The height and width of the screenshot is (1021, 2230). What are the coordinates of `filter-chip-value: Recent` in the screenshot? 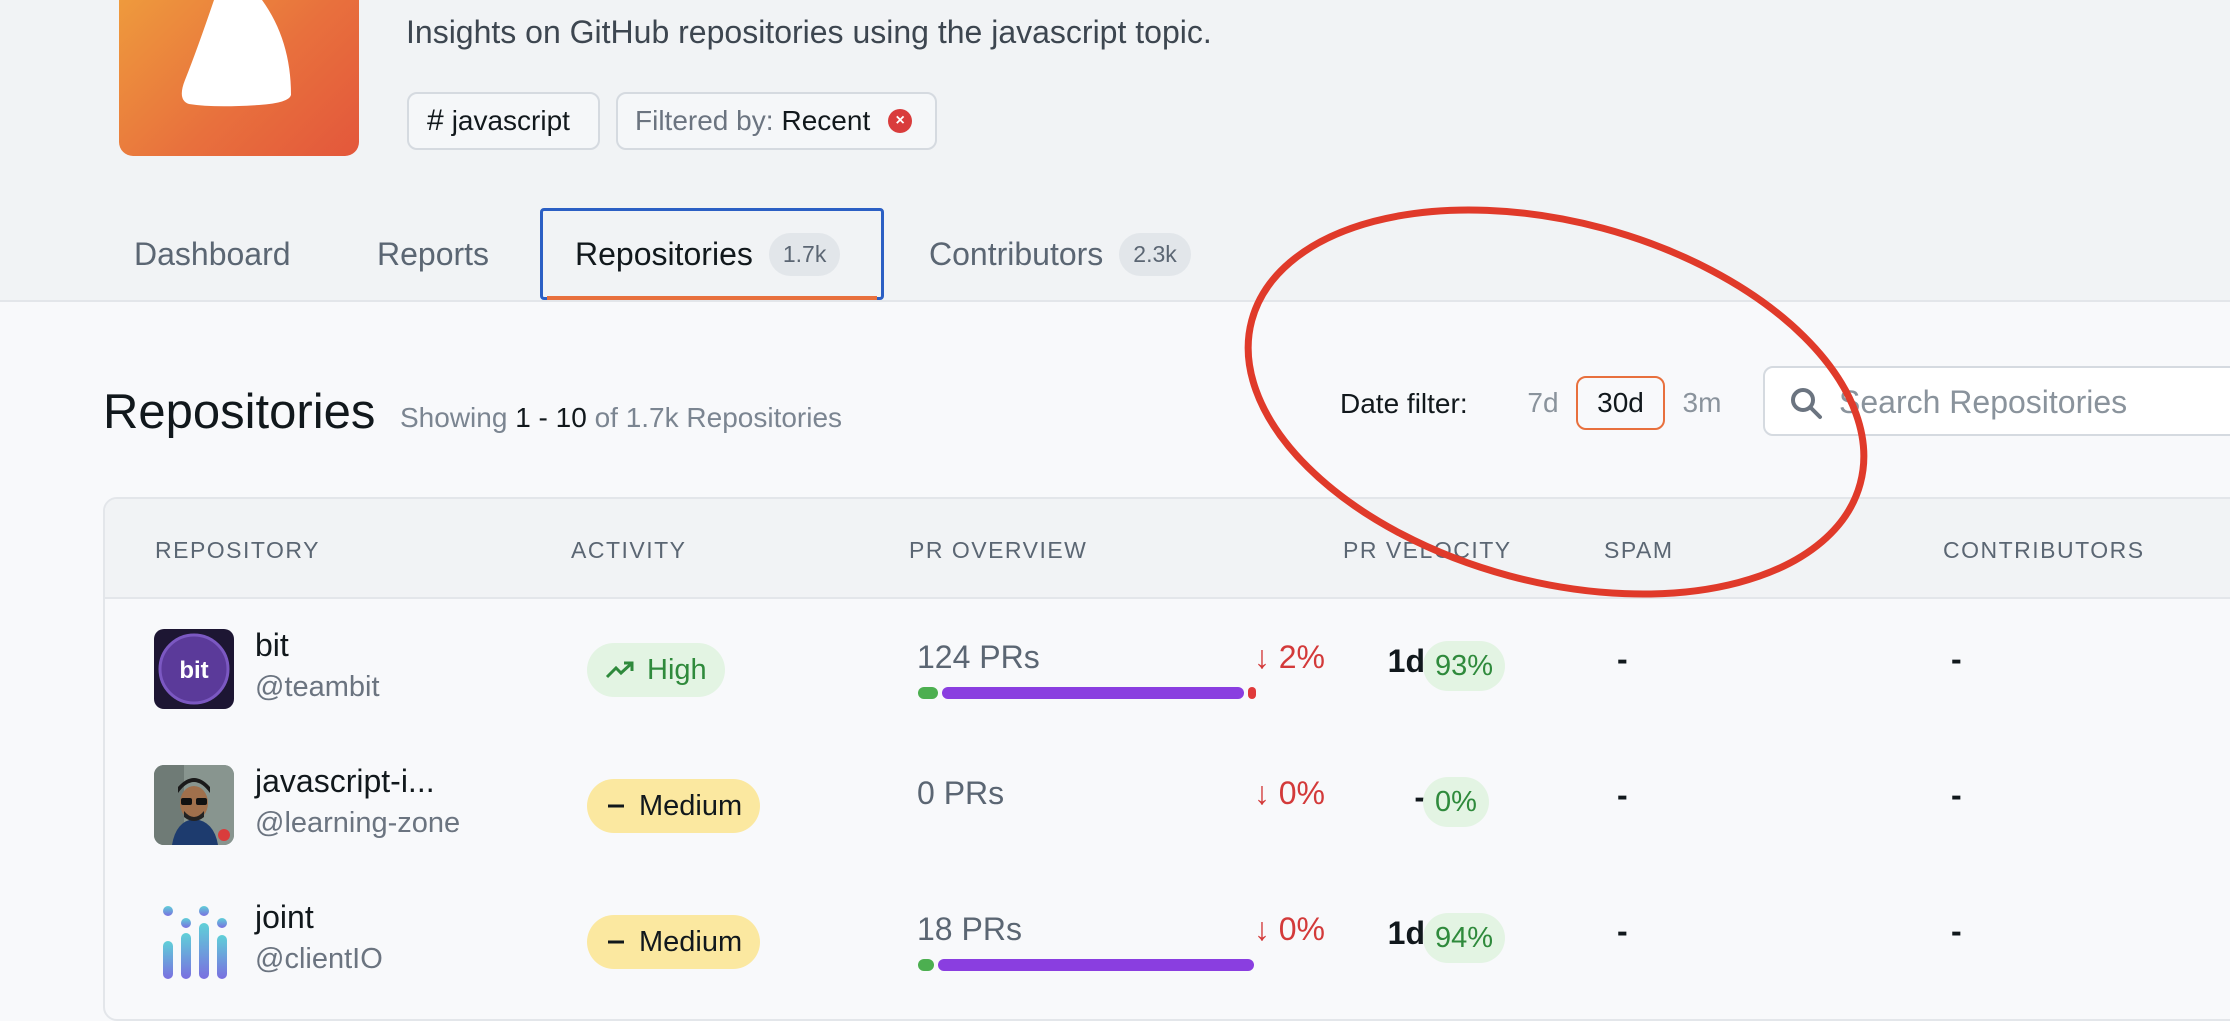 It's located at (826, 120).